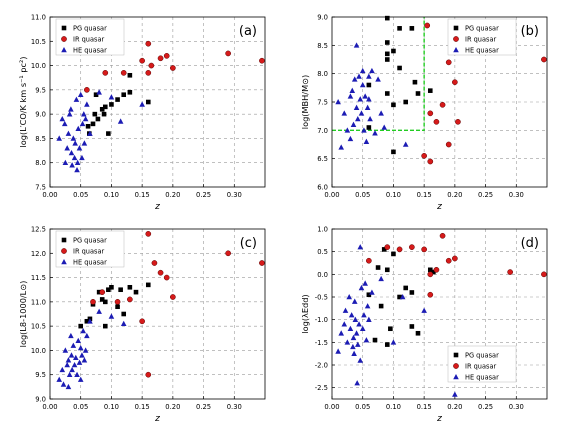  I want to click on x-tick-label: 0.30, so click(234, 195).